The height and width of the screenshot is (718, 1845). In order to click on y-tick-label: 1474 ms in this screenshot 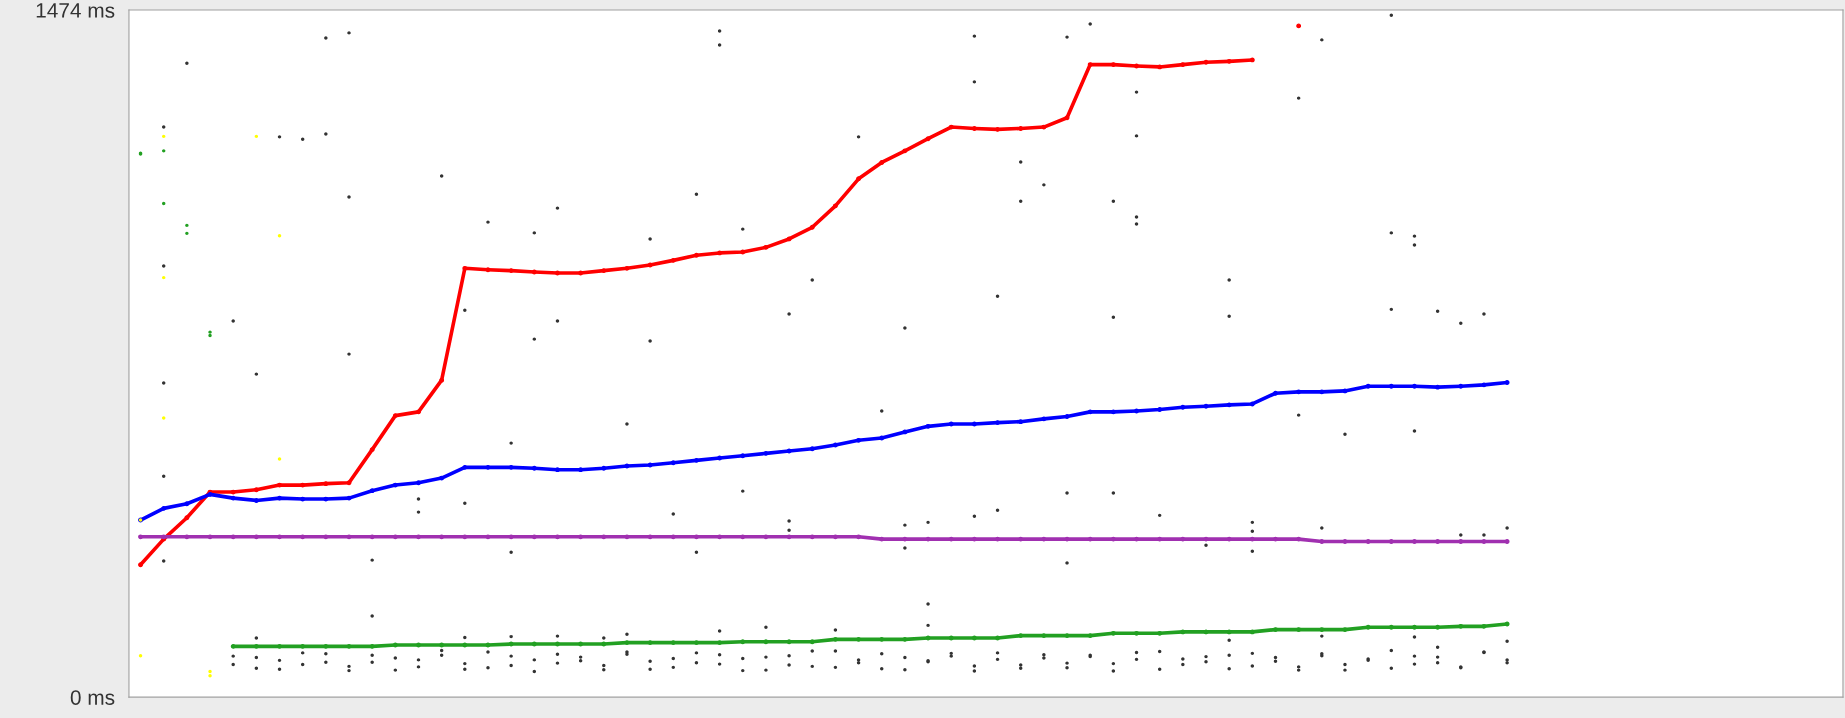, I will do `click(75, 10)`.